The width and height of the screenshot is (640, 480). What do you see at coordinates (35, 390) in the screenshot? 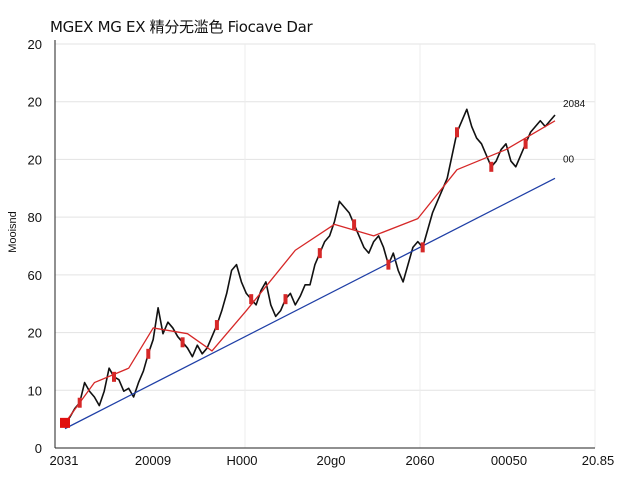
I see `y-tick-label: 10` at bounding box center [35, 390].